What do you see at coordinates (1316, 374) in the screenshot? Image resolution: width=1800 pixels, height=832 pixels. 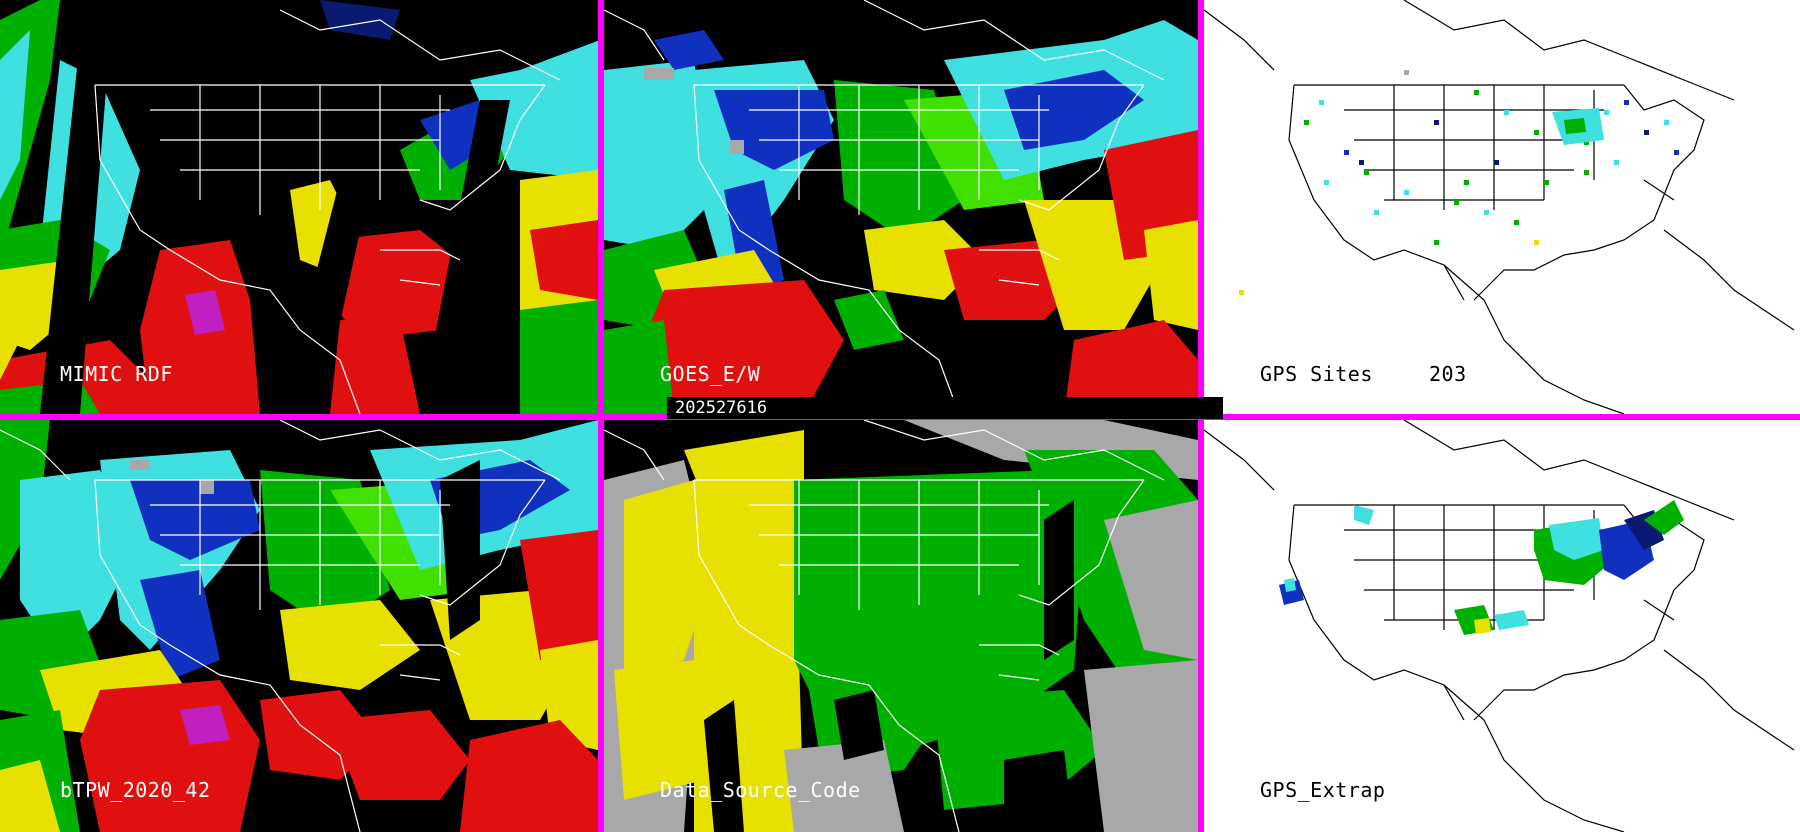 I see `panel-label-gps-sites: GPS Sites` at bounding box center [1316, 374].